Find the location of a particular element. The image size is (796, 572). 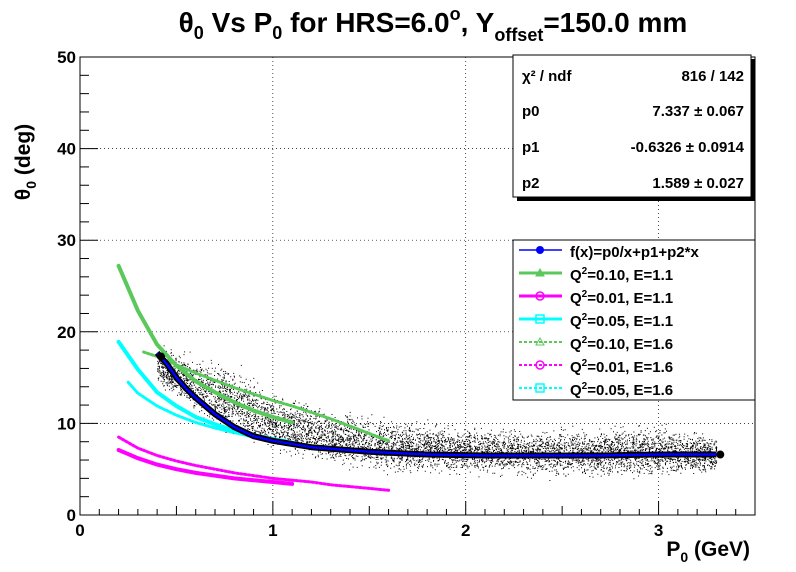

x-tick-label: 3 is located at coordinates (658, 530).